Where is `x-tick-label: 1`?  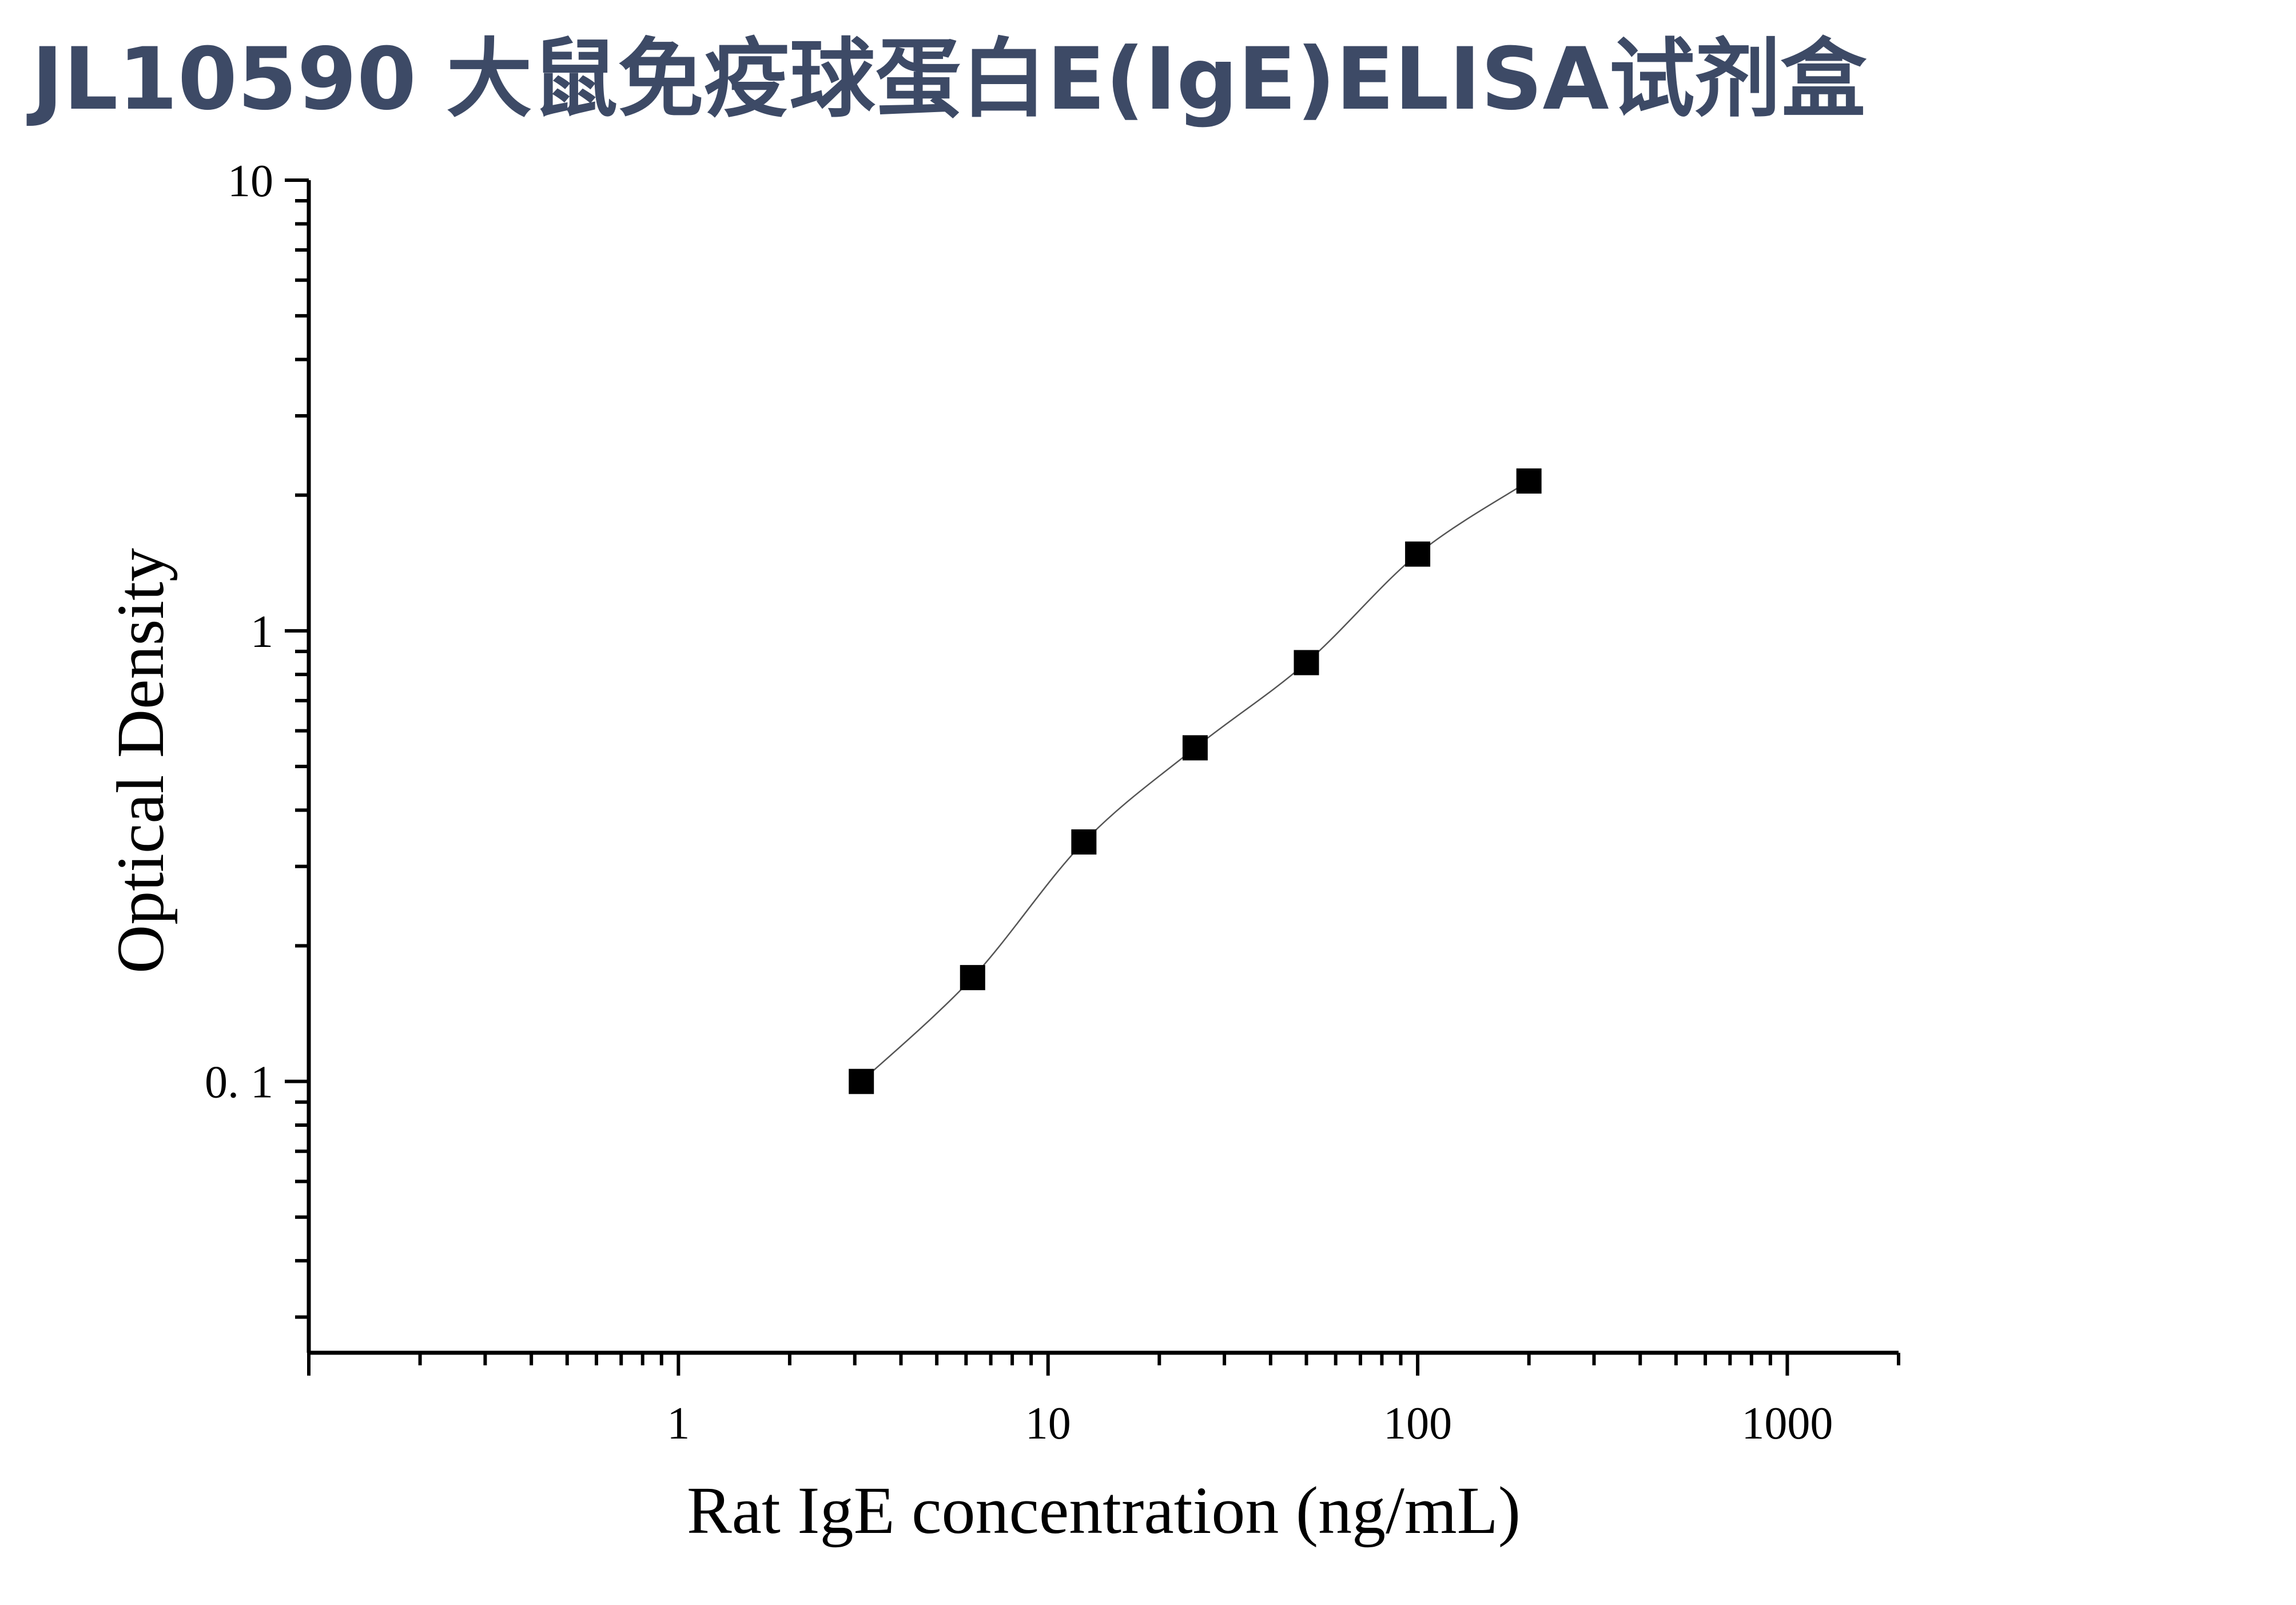 x-tick-label: 1 is located at coordinates (679, 1424).